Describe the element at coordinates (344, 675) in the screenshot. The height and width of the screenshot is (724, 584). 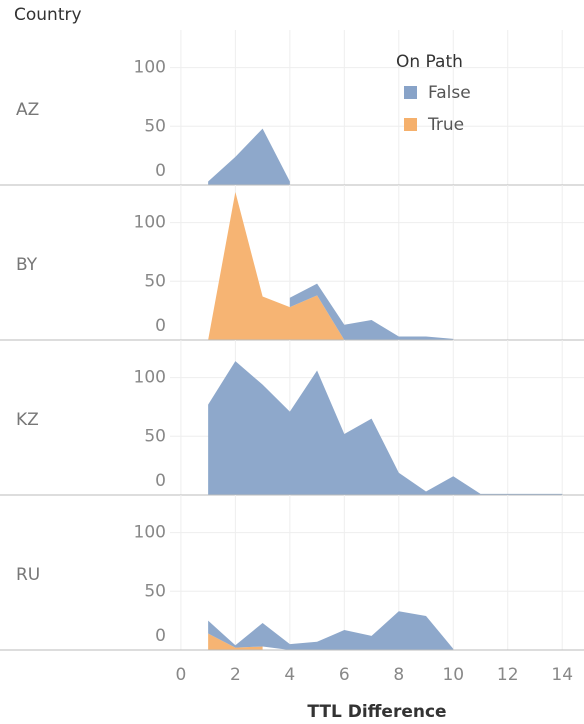
I see `x-tick-label: 6` at that location.